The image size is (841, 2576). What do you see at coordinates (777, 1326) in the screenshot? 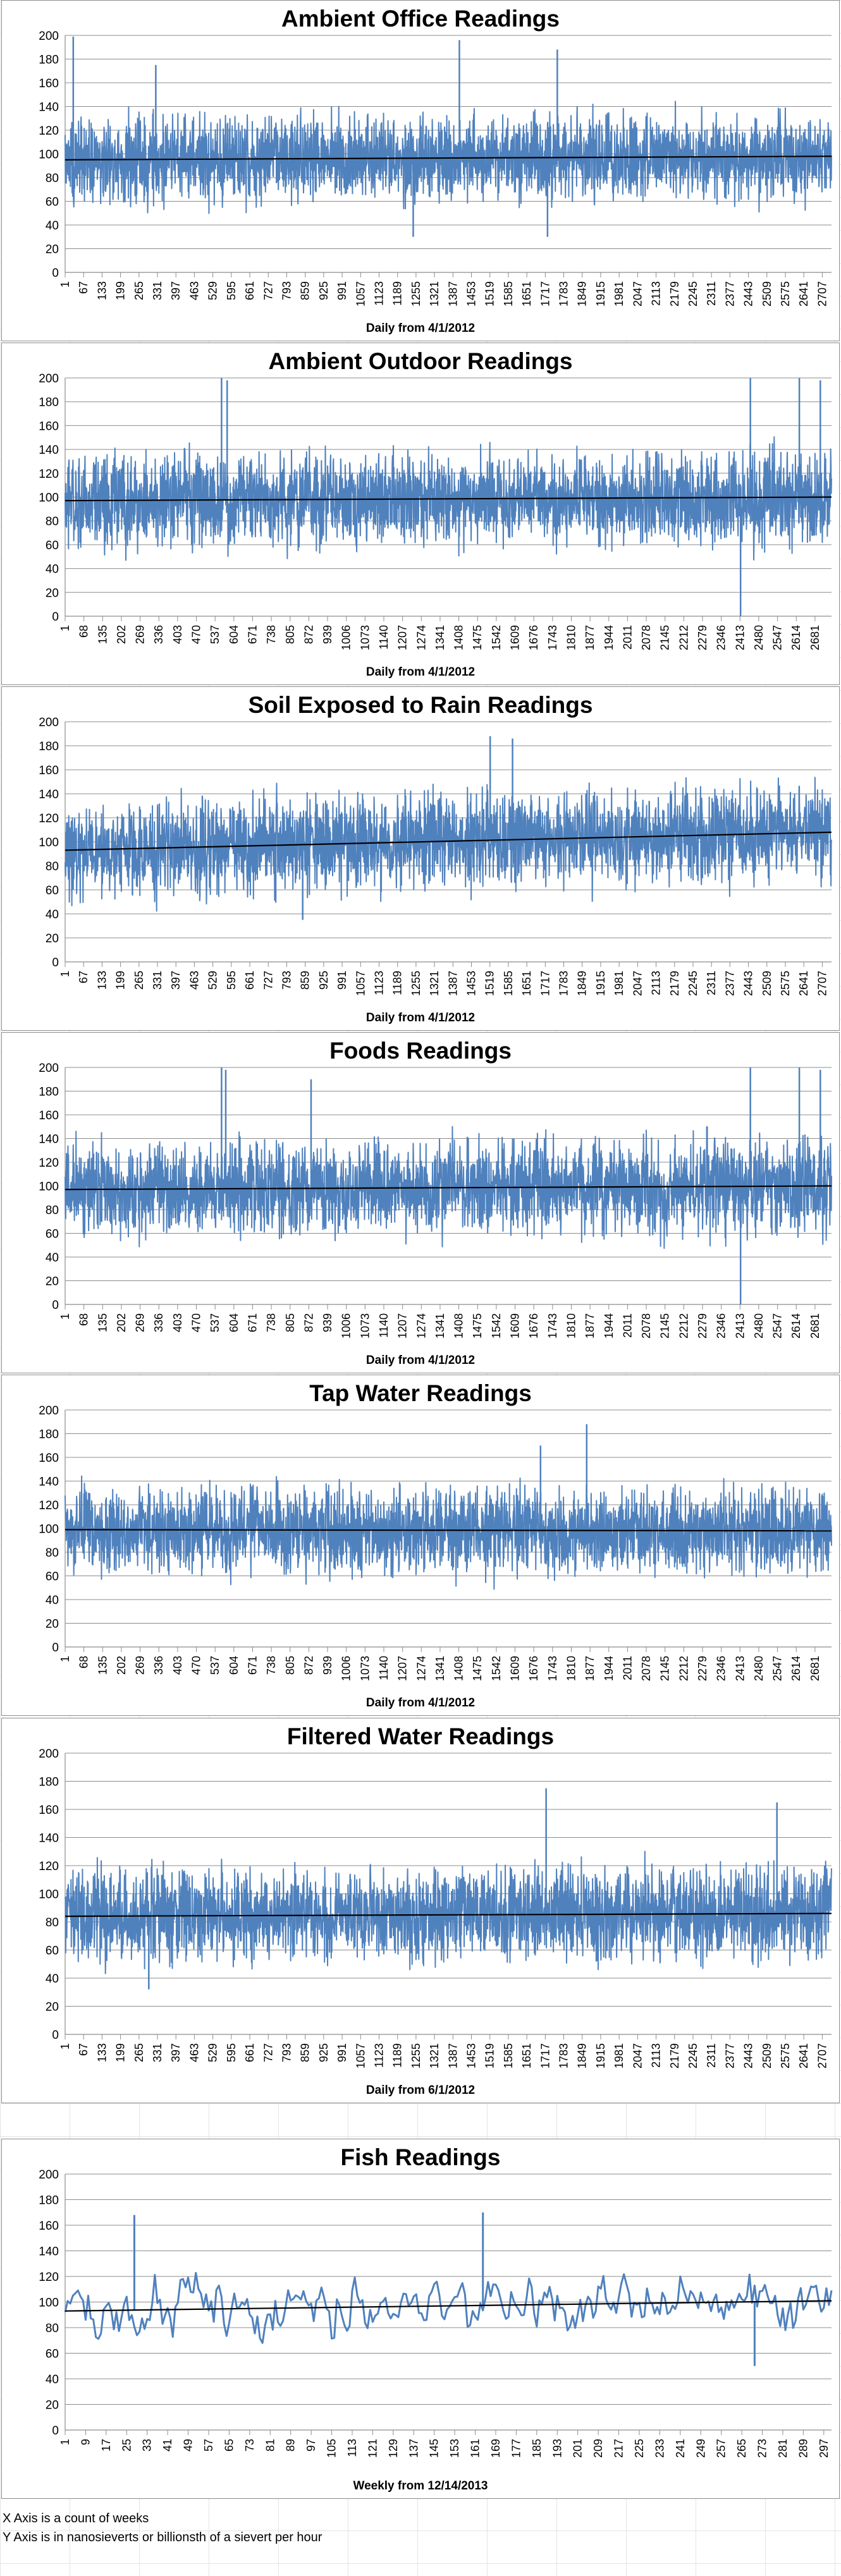
I see `x-tick-label: 2547` at bounding box center [777, 1326].